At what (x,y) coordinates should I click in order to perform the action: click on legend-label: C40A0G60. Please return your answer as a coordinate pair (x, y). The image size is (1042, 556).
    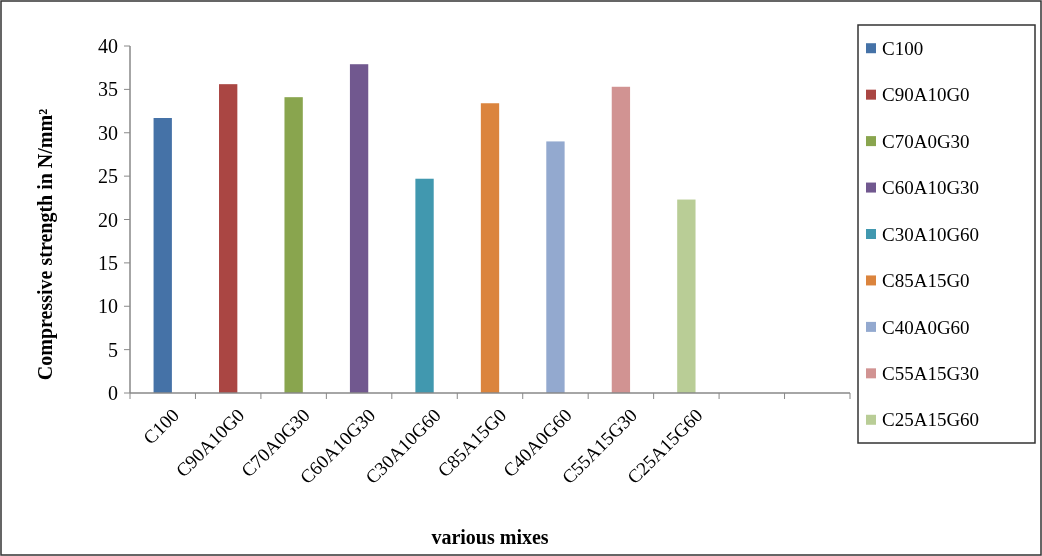
    Looking at the image, I should click on (926, 327).